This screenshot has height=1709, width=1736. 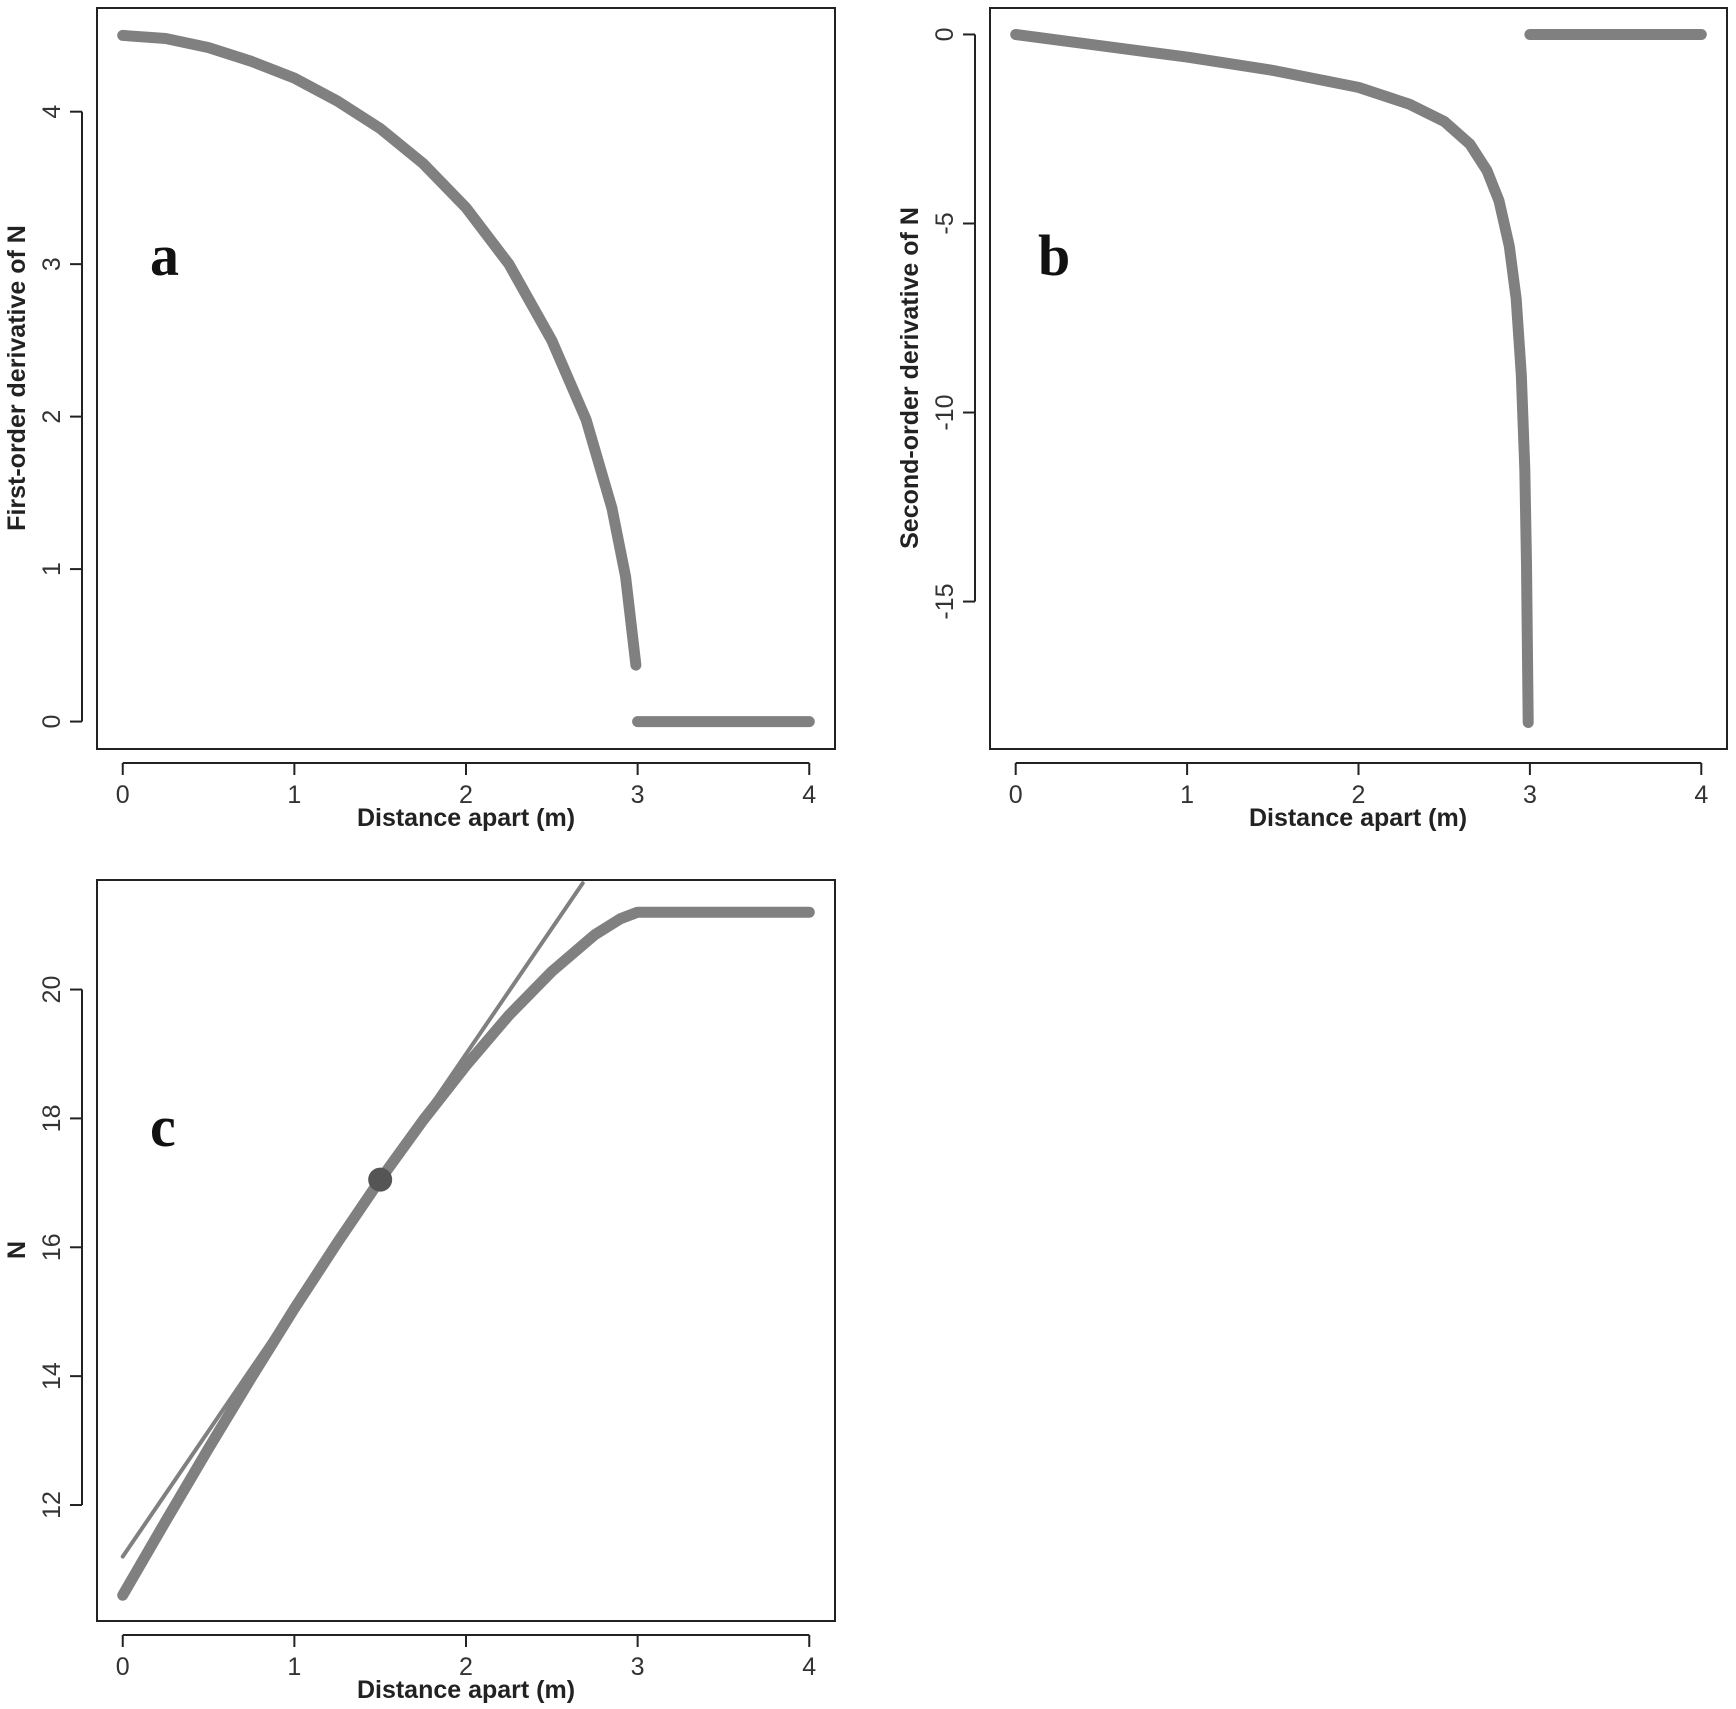 What do you see at coordinates (638, 1667) in the screenshot?
I see `panel-c-x-tick-label: 3` at bounding box center [638, 1667].